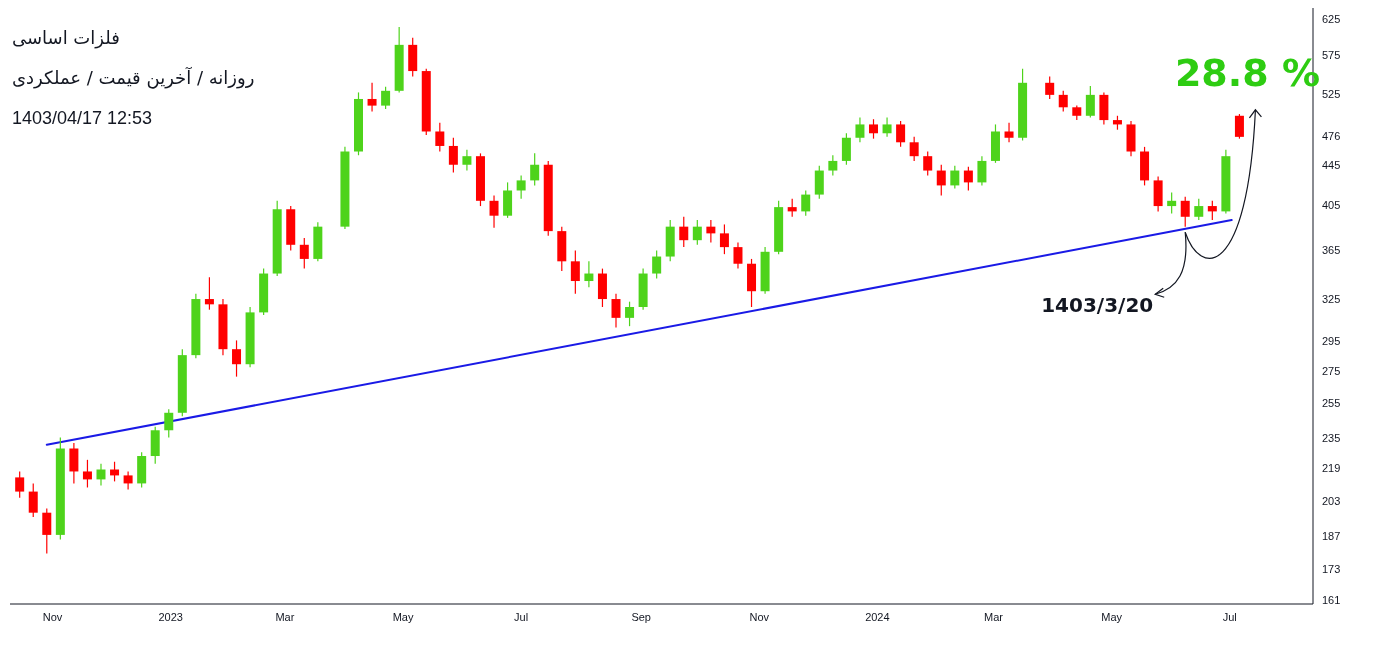 This screenshot has height=667, width=1377. What do you see at coordinates (1331, 164) in the screenshot?
I see `y-tick-label: 445` at bounding box center [1331, 164].